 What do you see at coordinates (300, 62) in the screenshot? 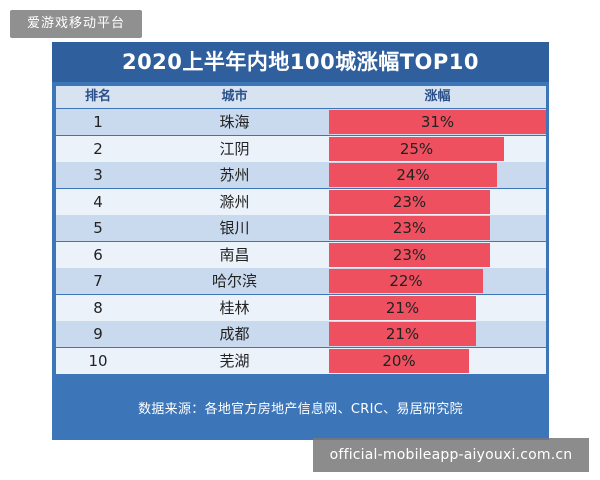
I see `chart-title: 2020上半年内地100城涨幅TOP10` at bounding box center [300, 62].